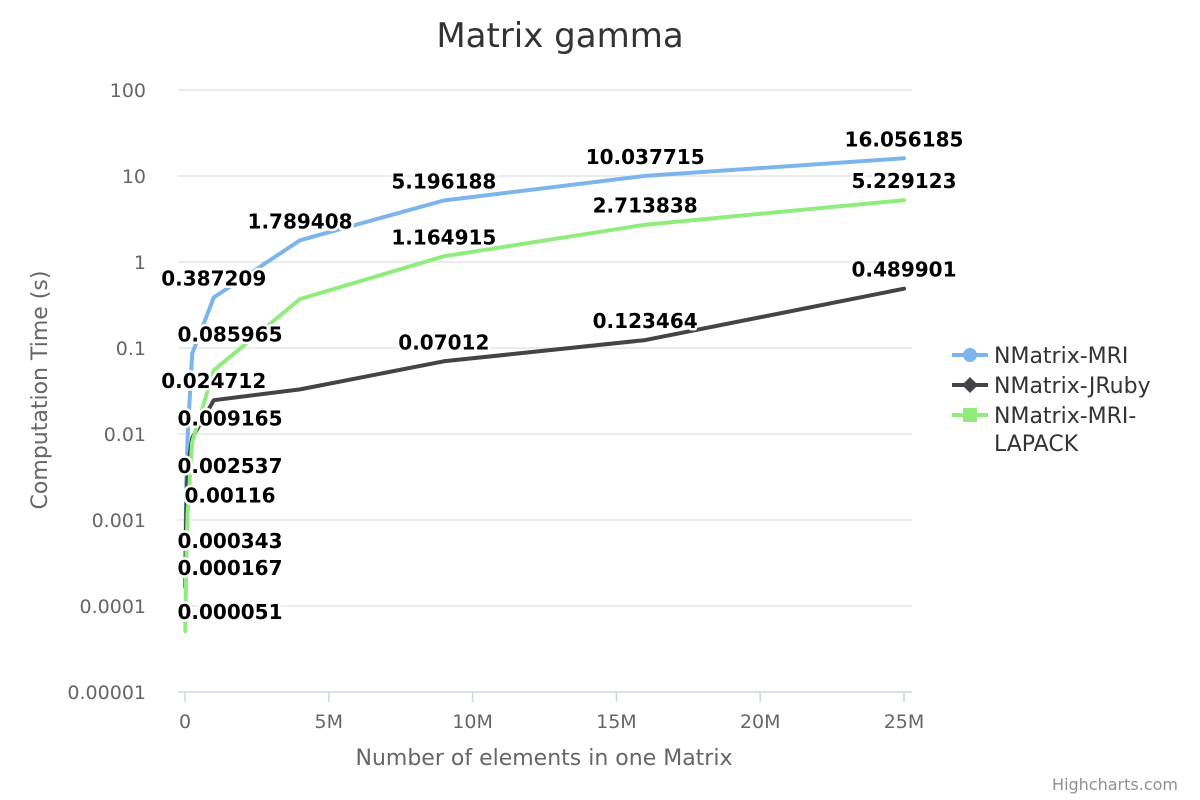 This screenshot has height=800, width=1200. Describe the element at coordinates (472, 722) in the screenshot. I see `x-tick-label: 10M` at that location.